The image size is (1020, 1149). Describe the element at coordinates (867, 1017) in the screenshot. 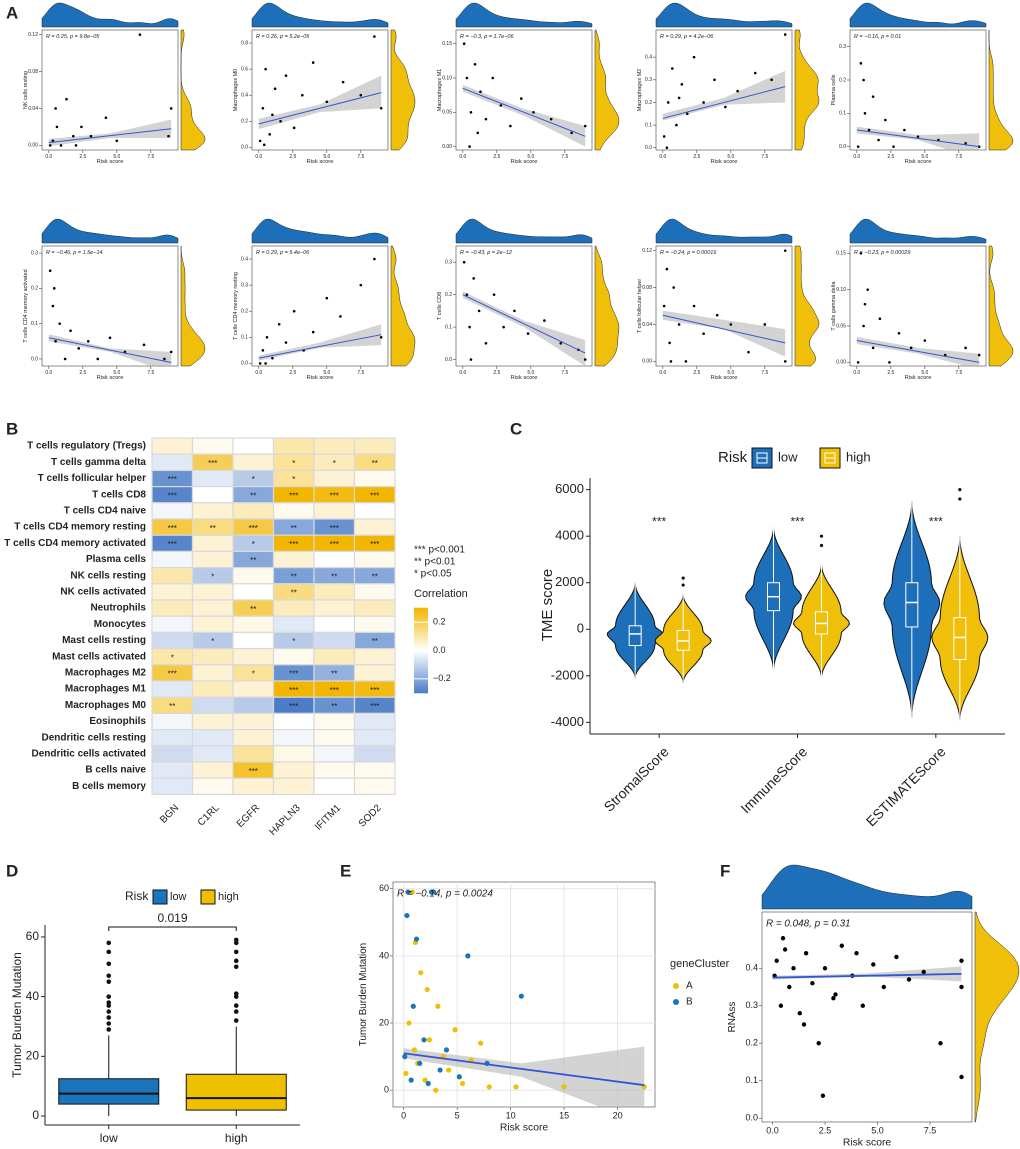

I see `plot-frame` at that location.